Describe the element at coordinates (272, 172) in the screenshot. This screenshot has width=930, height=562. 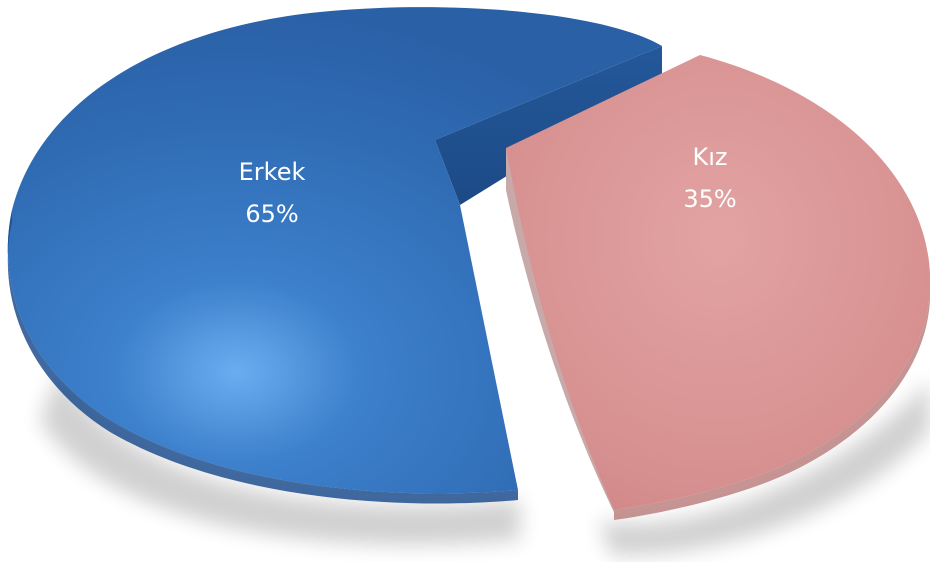
I see `label-erkek-category: Erkek` at that location.